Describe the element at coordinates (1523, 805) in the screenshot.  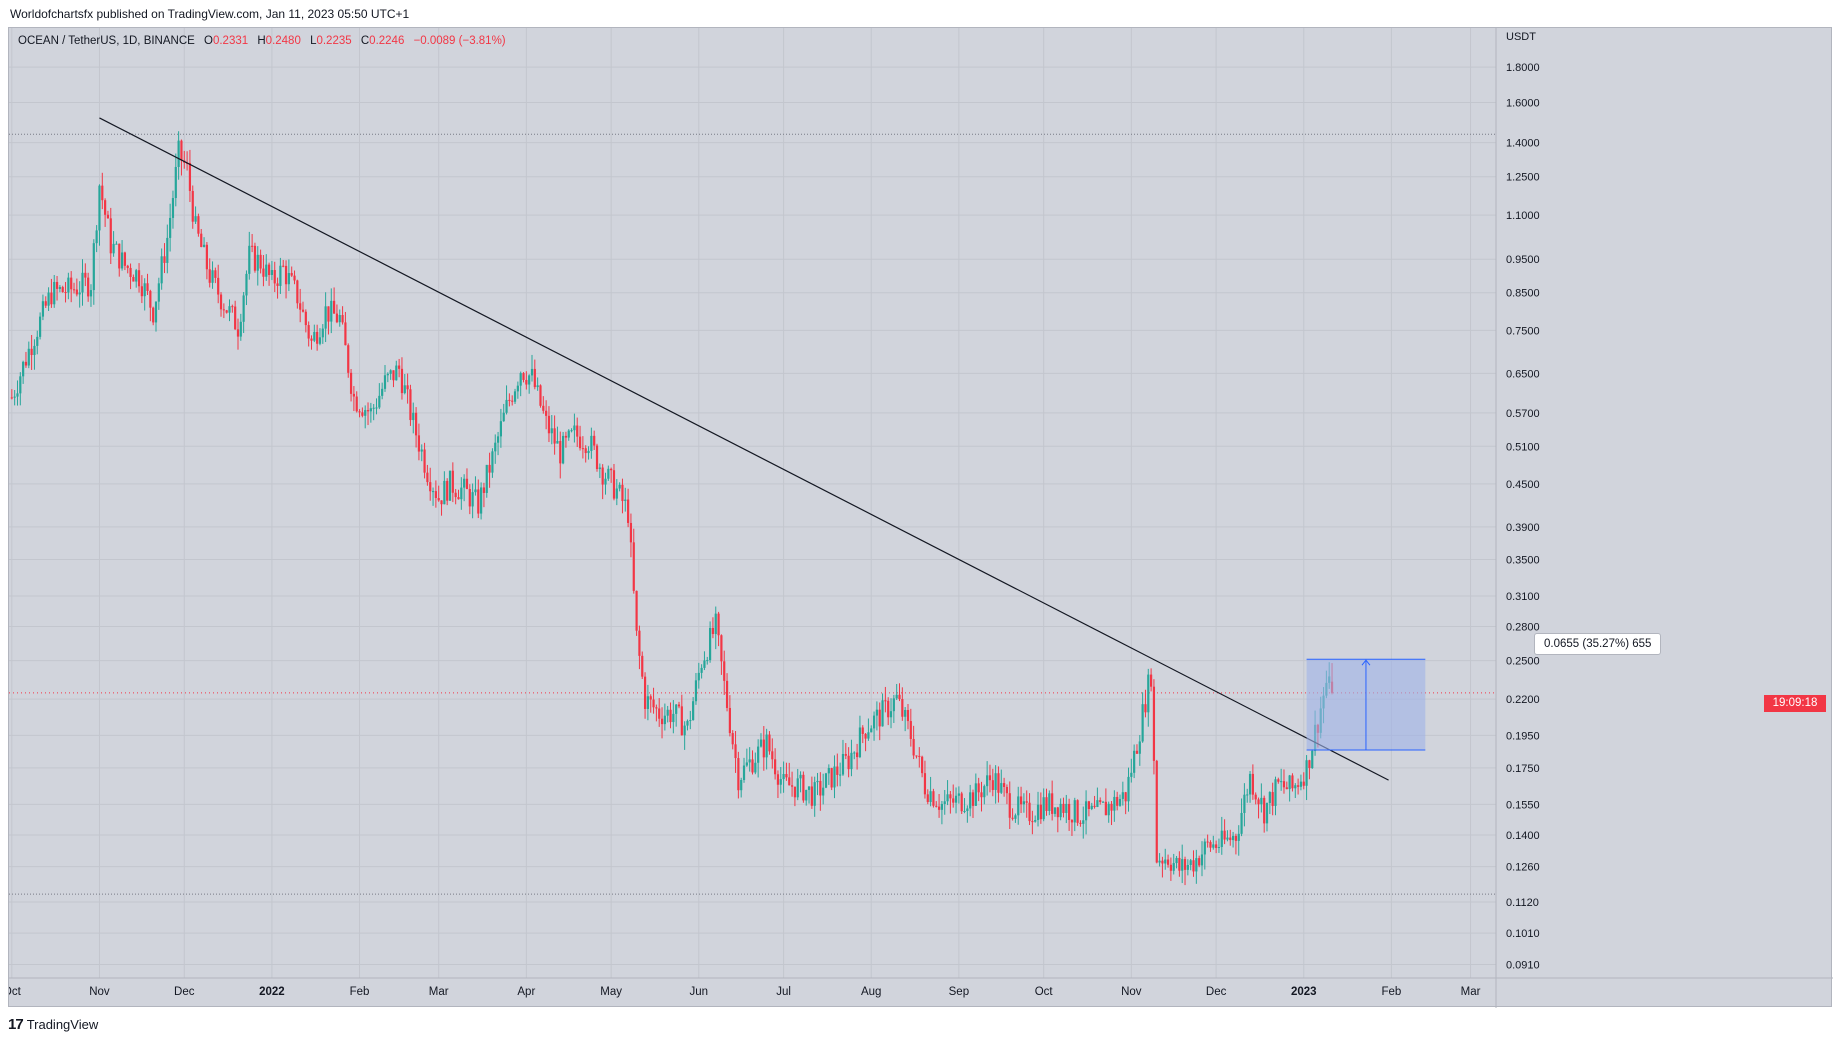
I see `y-tick-label: 0.1550` at that location.